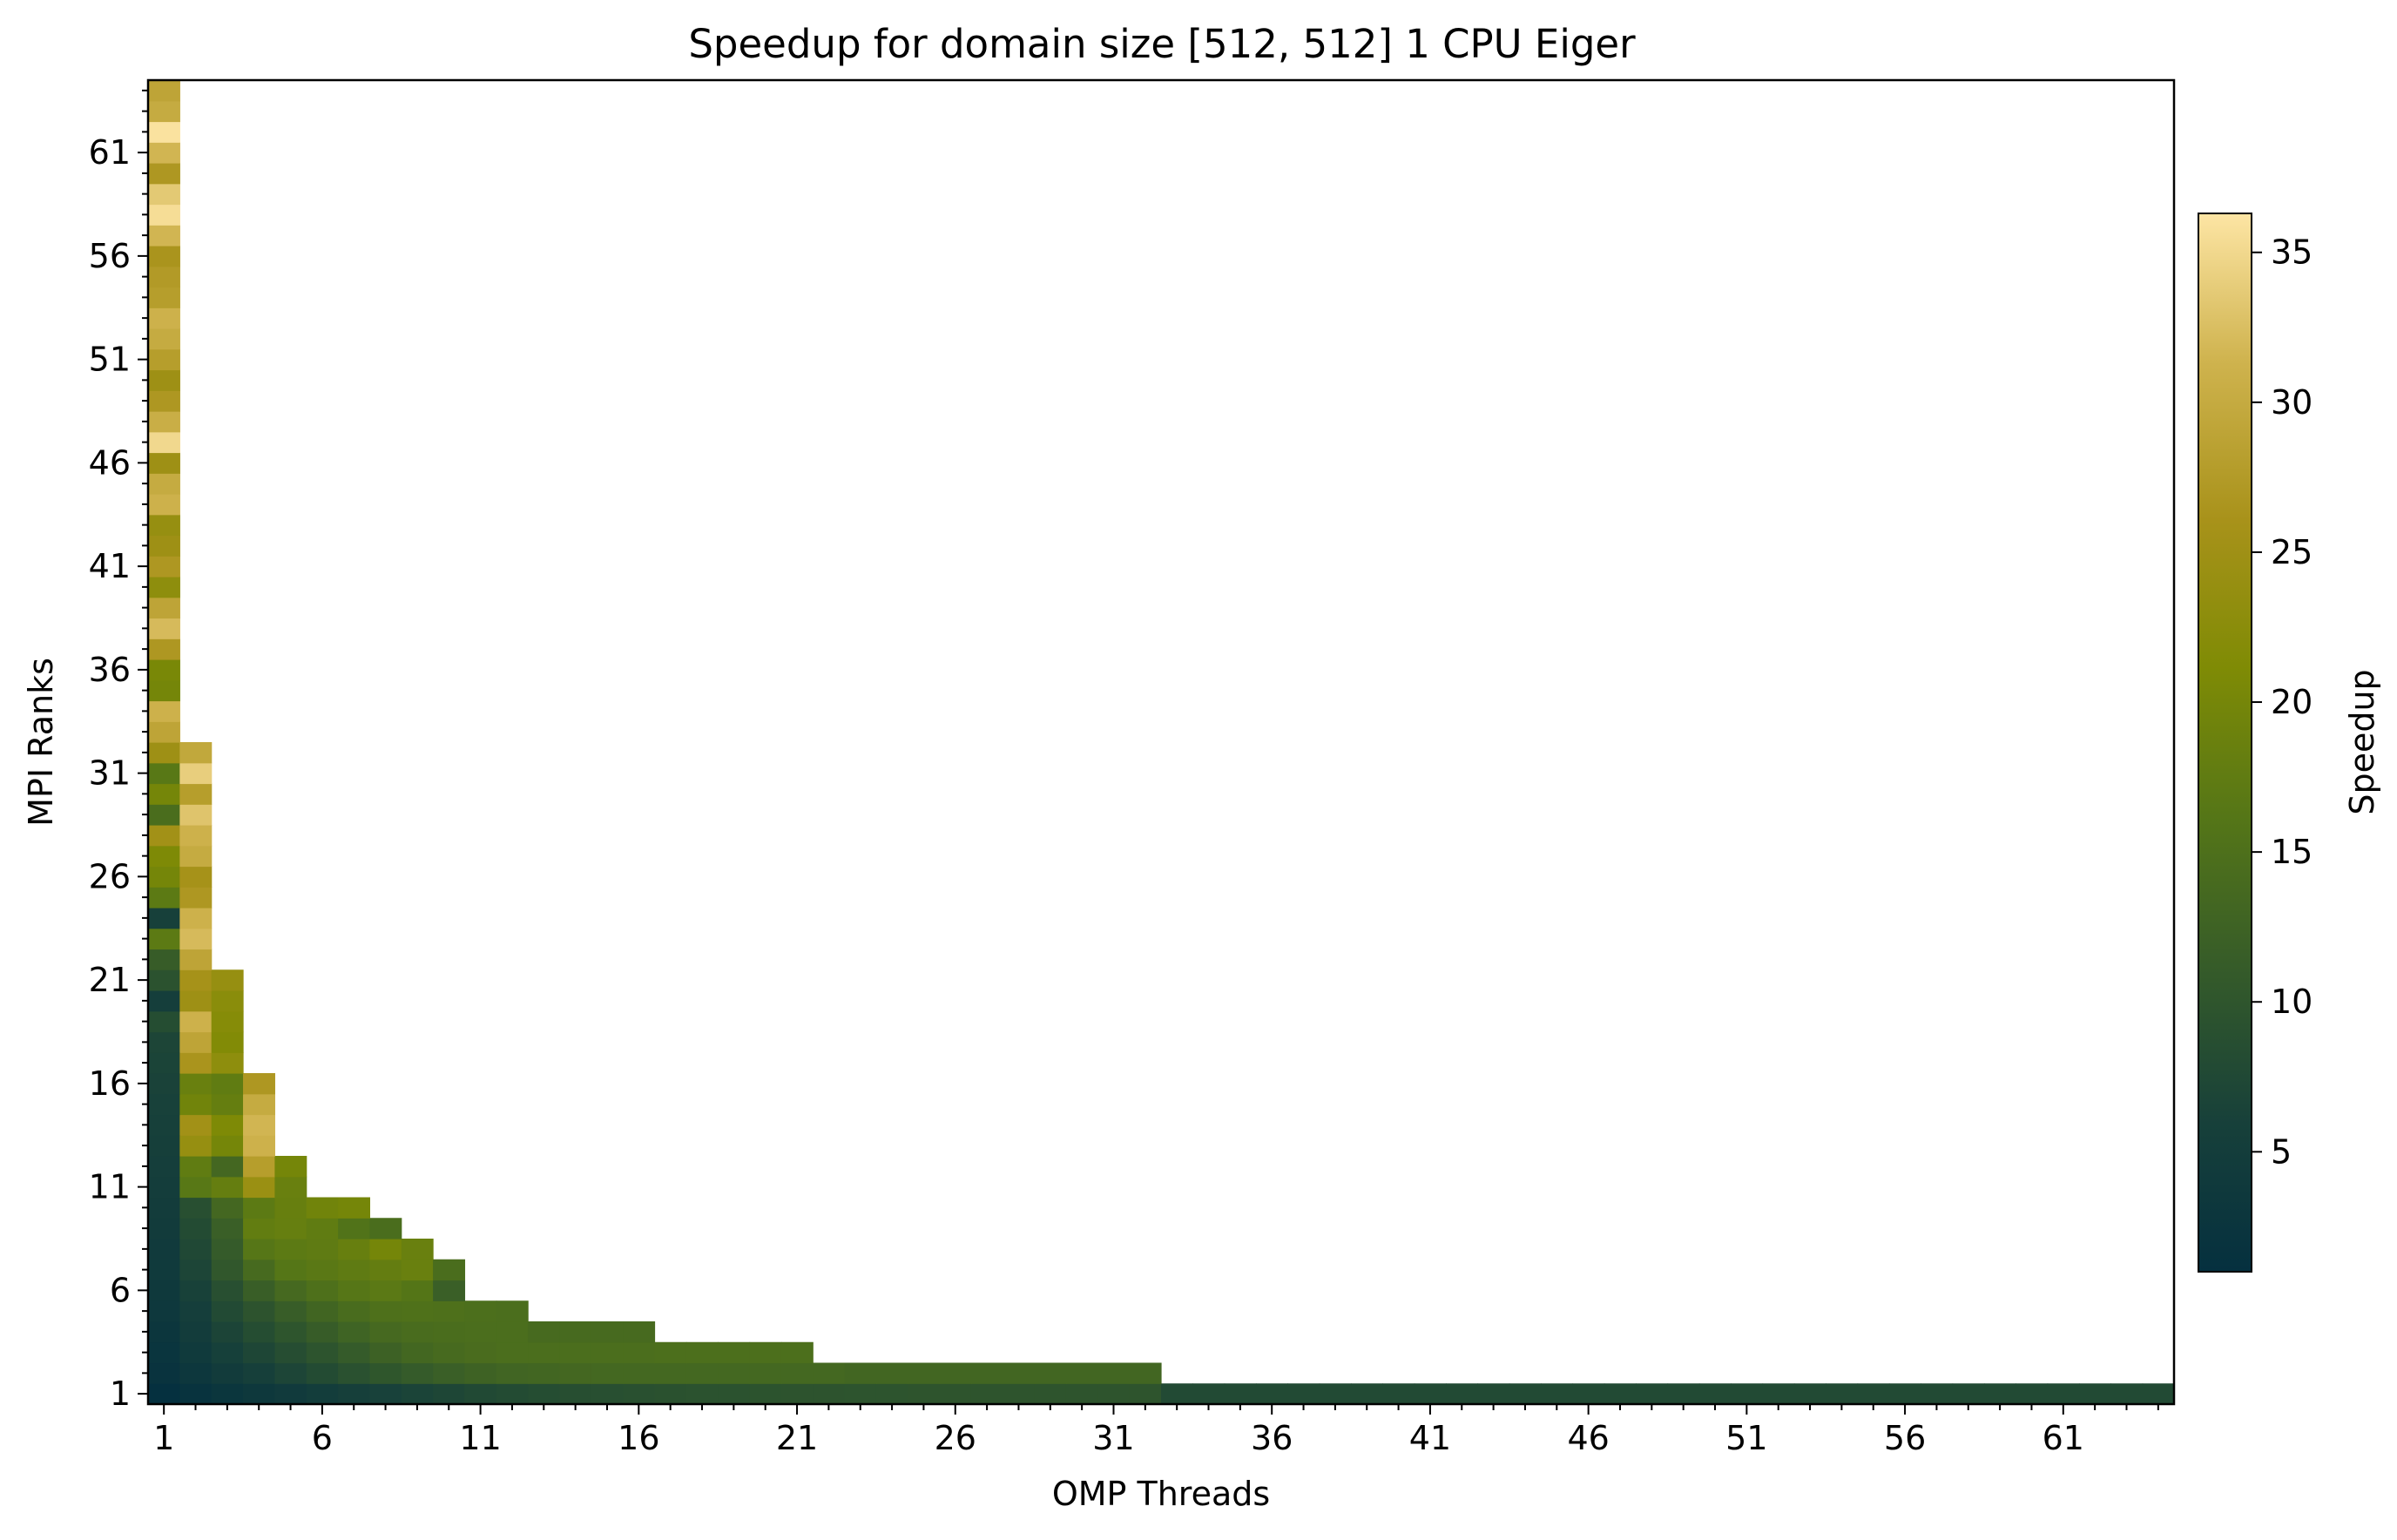 Image resolution: width=2397 pixels, height=1540 pixels. What do you see at coordinates (1588, 1438) in the screenshot?
I see `x-tick-label: 46` at bounding box center [1588, 1438].